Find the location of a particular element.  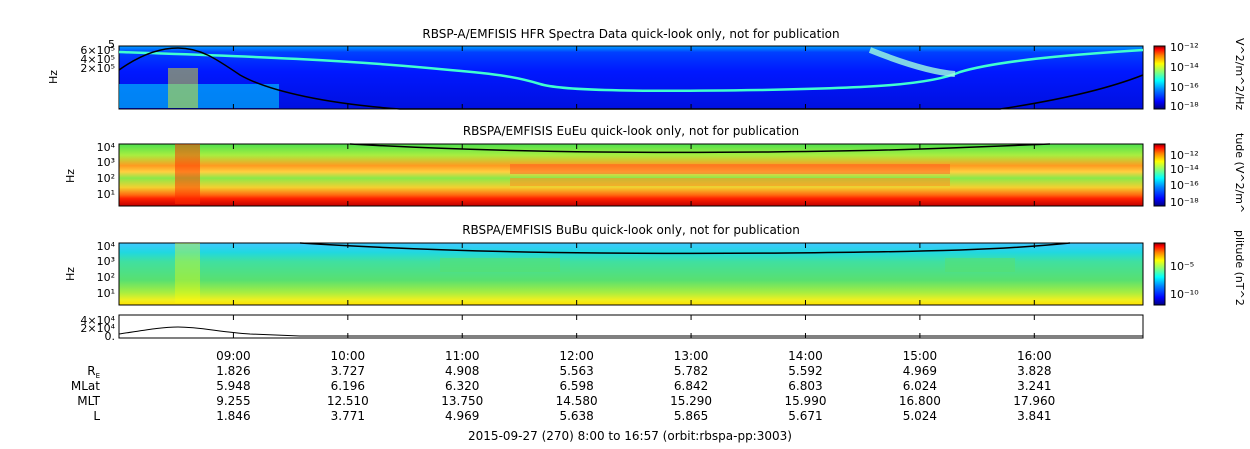

panel-2-red-band is located at coordinates (730, 169).